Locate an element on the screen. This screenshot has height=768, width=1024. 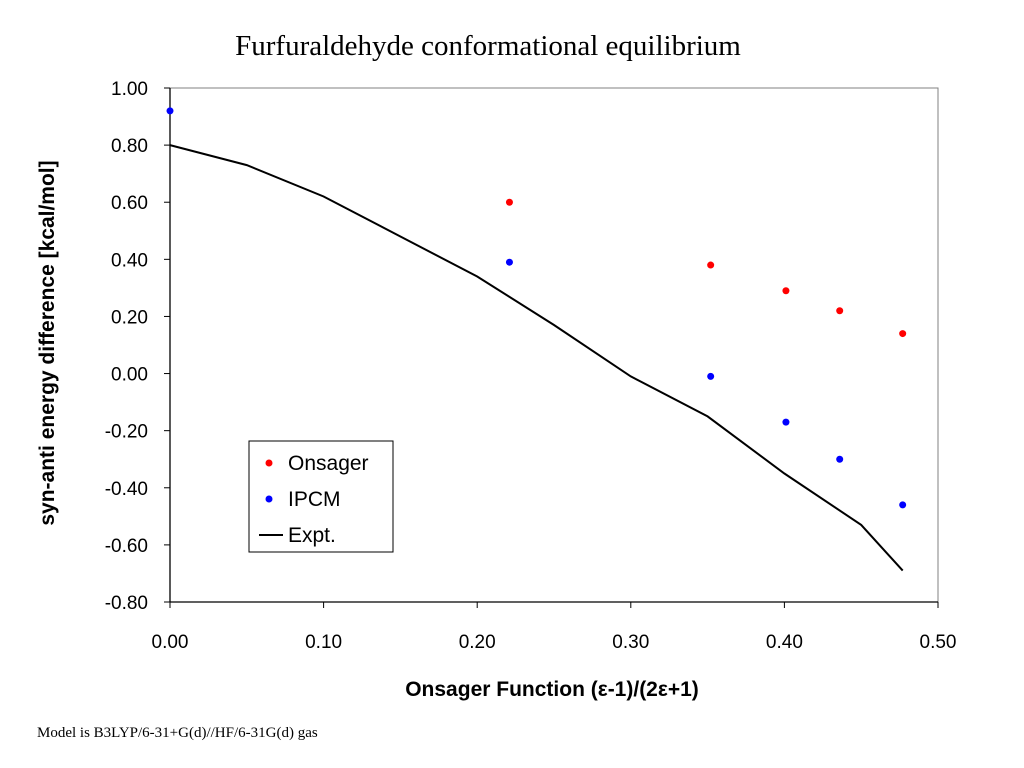
legend-label: IPCM is located at coordinates (314, 499).